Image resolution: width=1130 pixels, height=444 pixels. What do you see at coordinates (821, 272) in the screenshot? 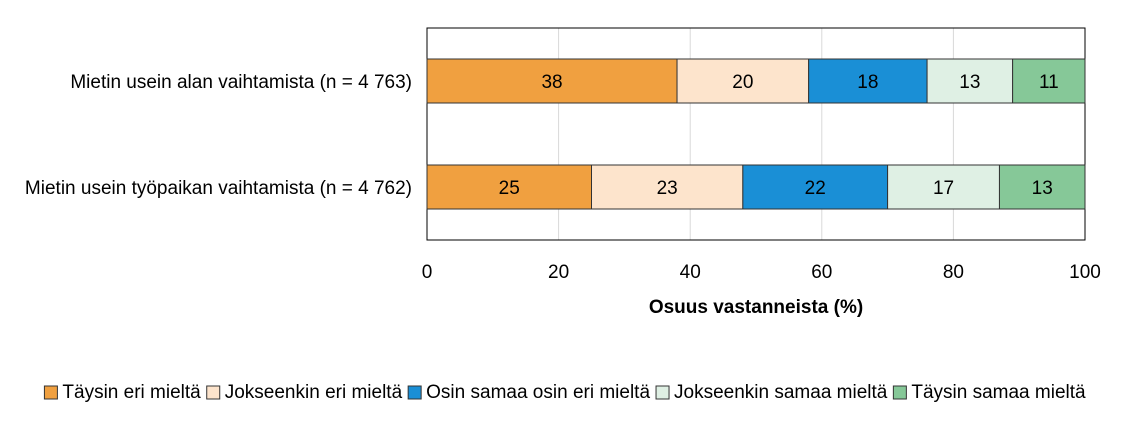
I see `x-tick-label: 60` at bounding box center [821, 272].